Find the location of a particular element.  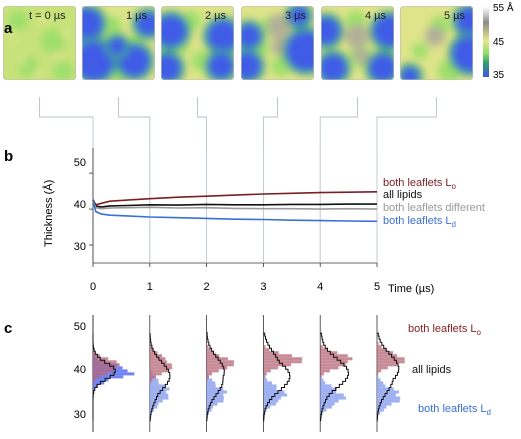

histogram-column is located at coordinates (220, 373).